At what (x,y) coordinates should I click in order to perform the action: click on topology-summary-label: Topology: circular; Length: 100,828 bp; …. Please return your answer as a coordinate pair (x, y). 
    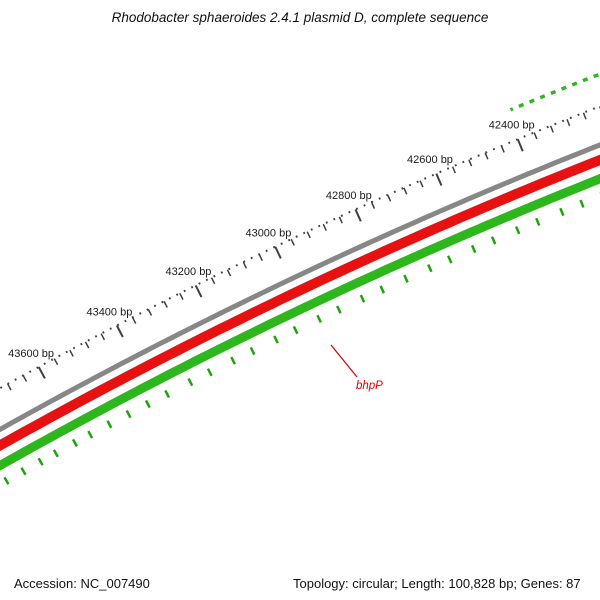
    Looking at the image, I should click on (437, 583).